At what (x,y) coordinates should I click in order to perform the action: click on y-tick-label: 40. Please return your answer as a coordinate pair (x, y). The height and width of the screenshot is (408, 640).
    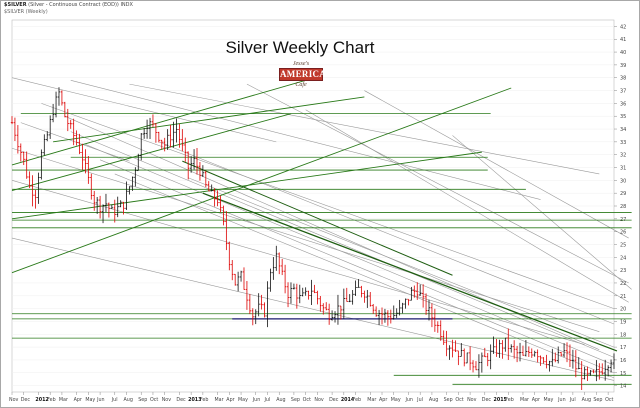
    Looking at the image, I should click on (623, 53).